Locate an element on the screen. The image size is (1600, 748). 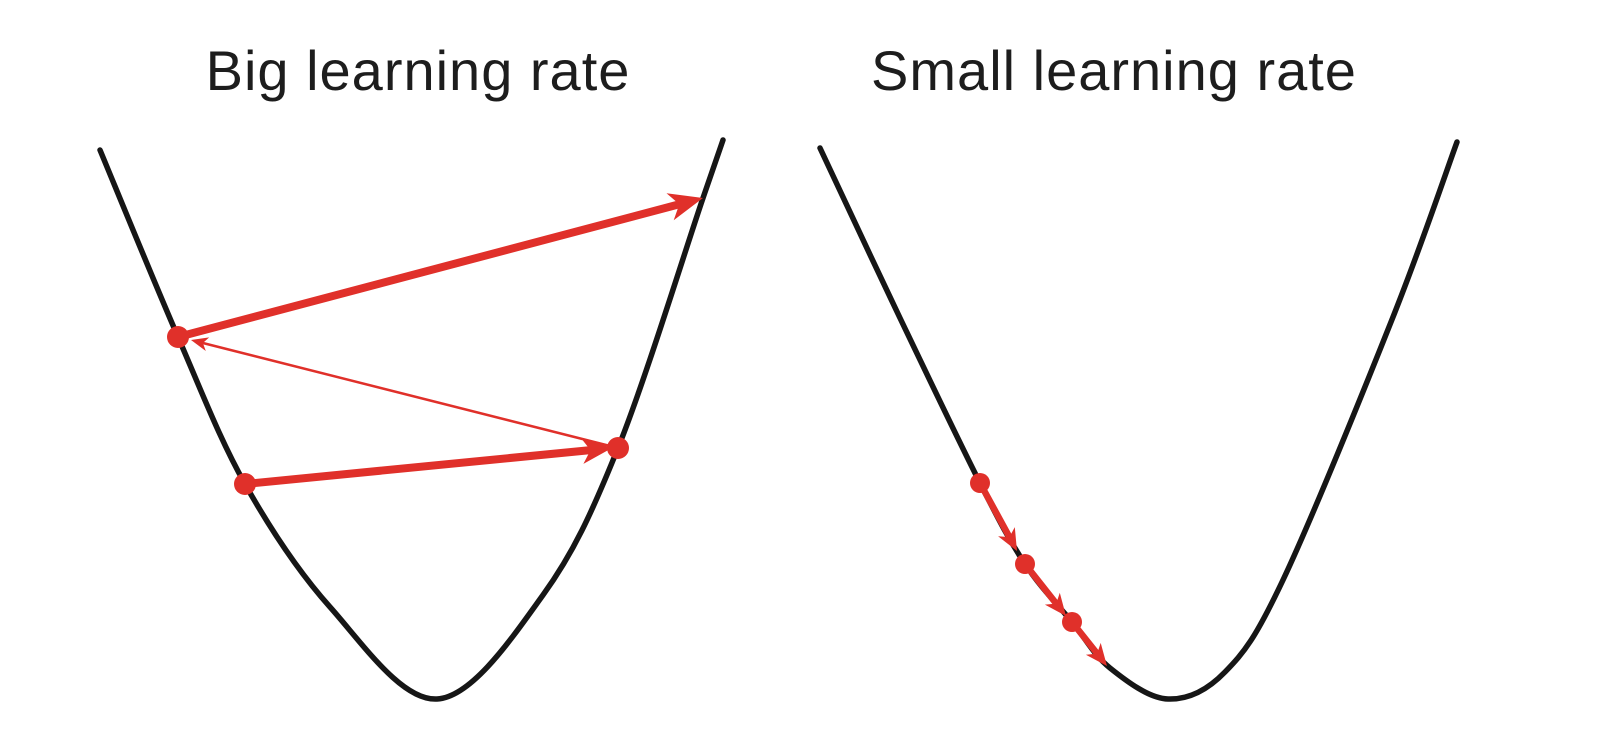
panel-title-small-learning-rate: Small learning rate is located at coordinates (1114, 70).